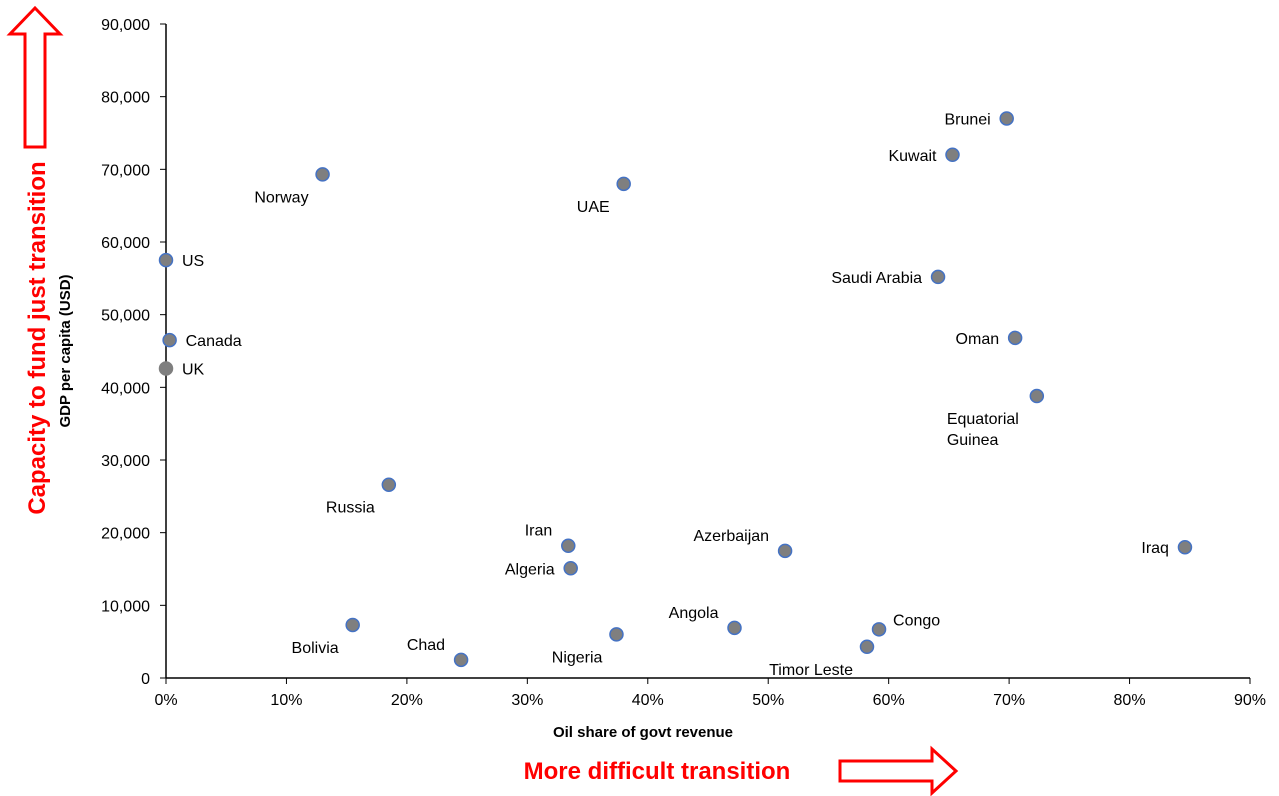 Image resolution: width=1279 pixels, height=796 pixels. I want to click on y-tick-label: 50,000, so click(125, 316).